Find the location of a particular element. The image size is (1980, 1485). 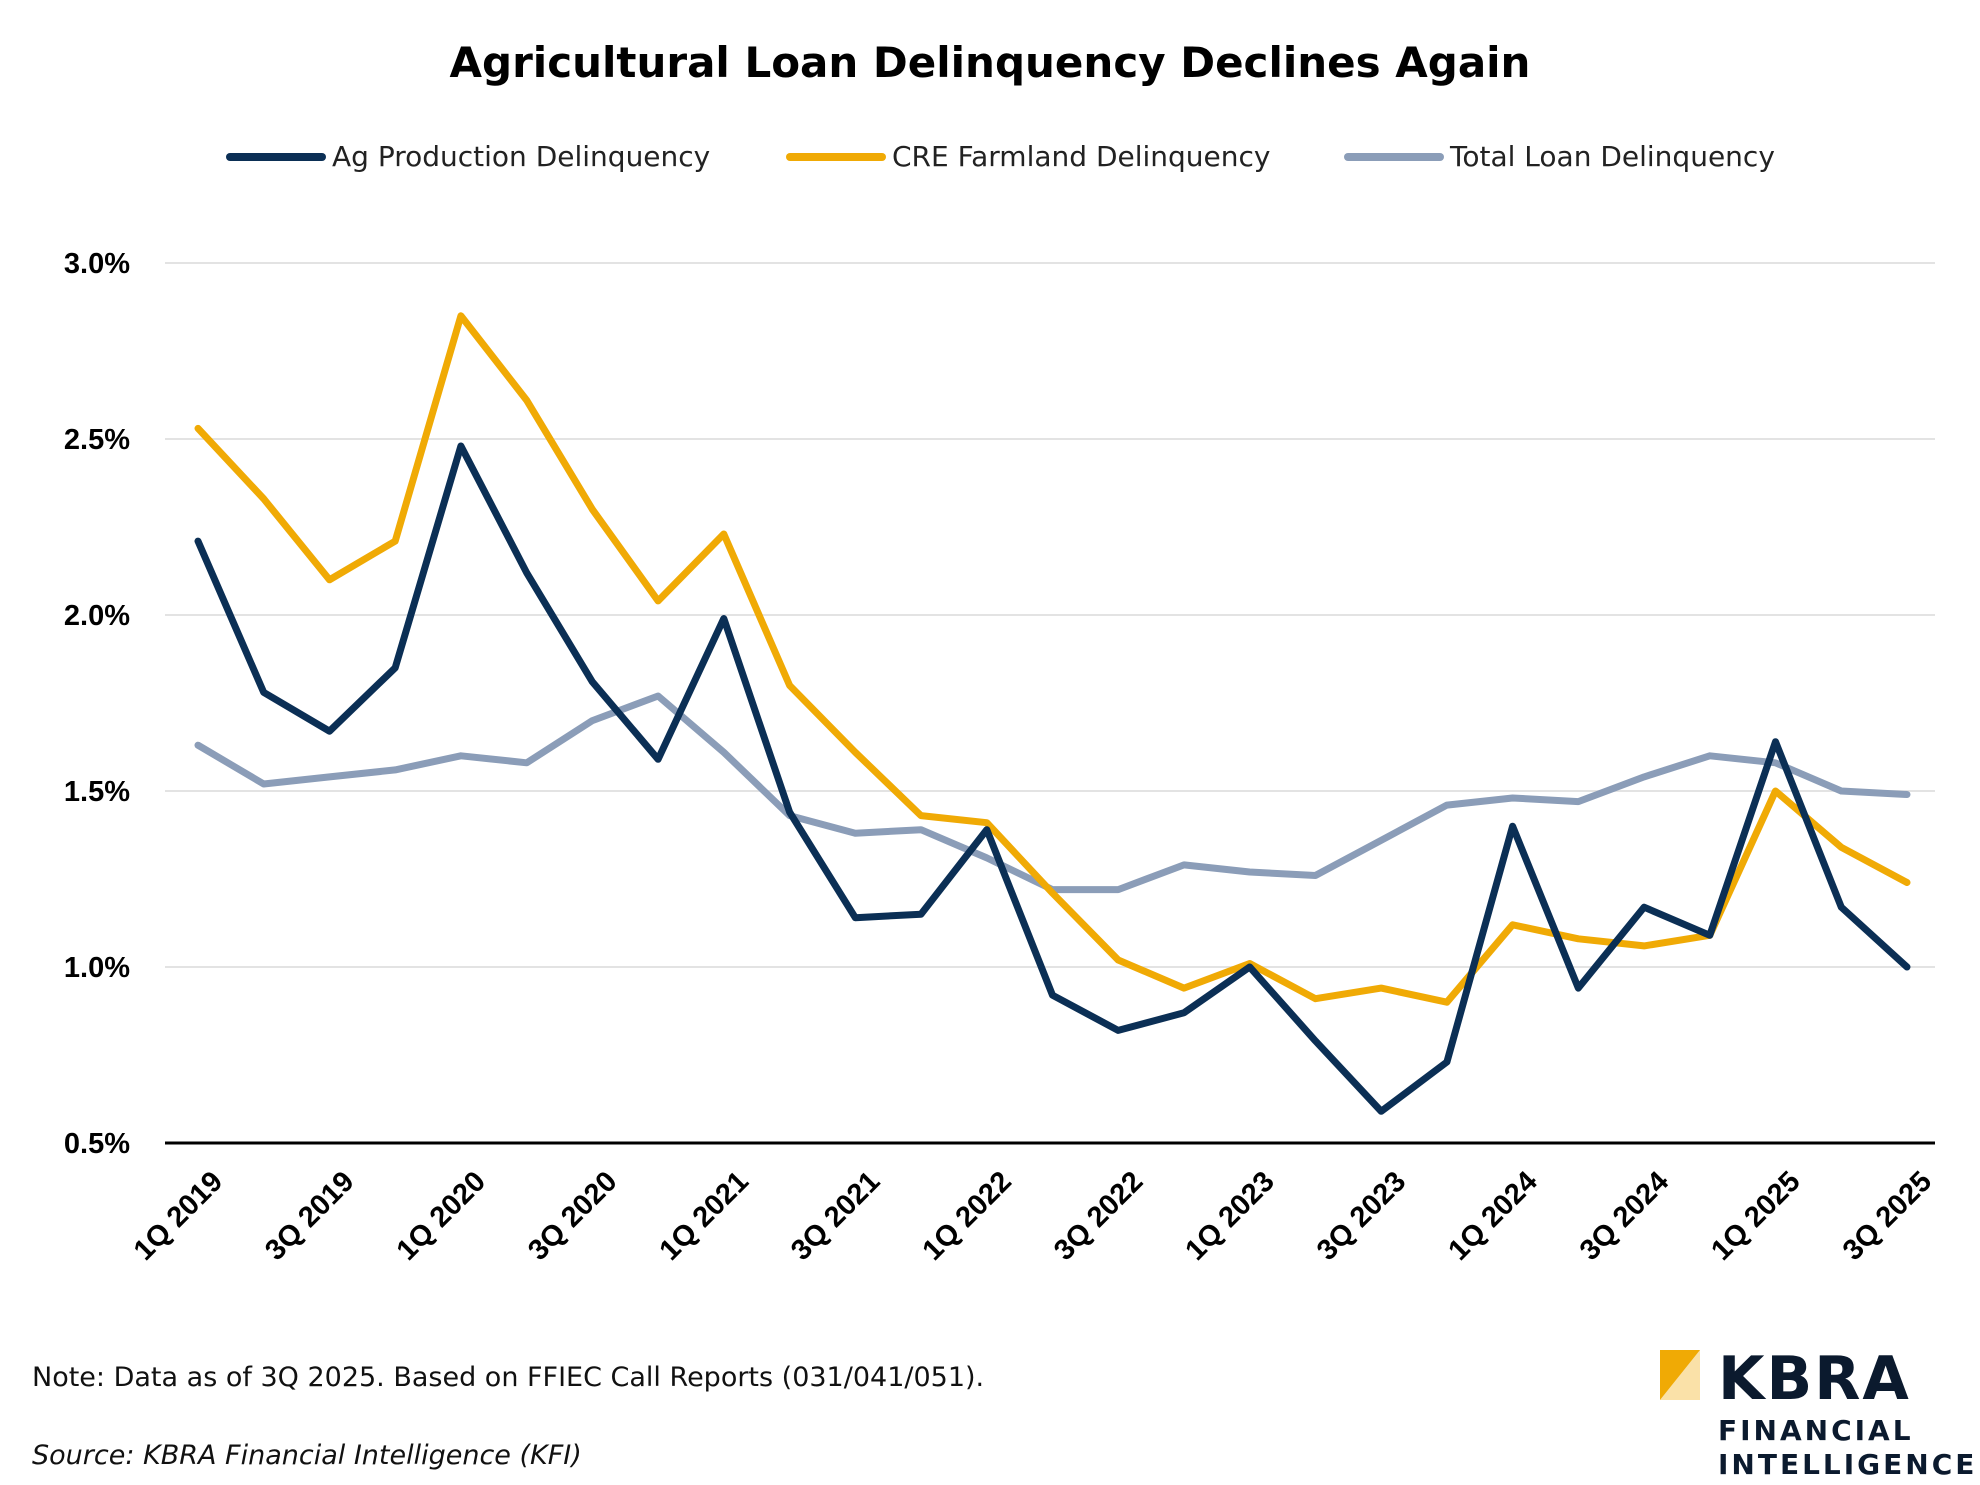

x-tick-label: 1Q 2020 is located at coordinates (441, 1215).